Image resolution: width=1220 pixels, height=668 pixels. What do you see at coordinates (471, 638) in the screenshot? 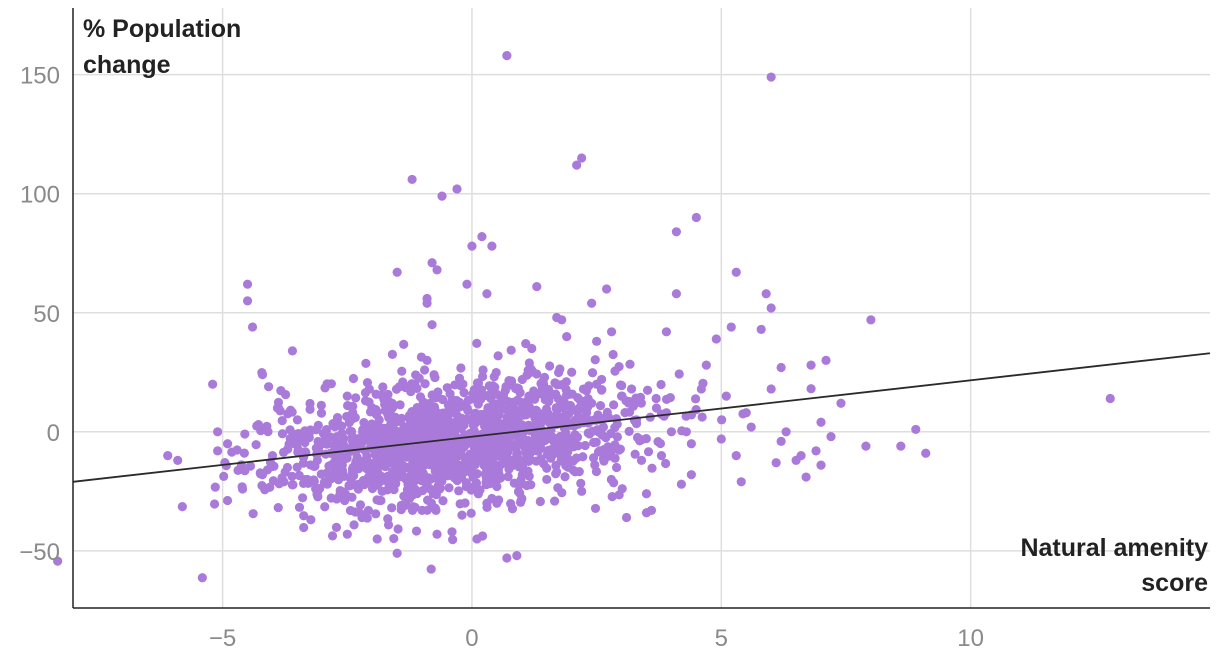
I see `x-tick-label: 0` at bounding box center [471, 638].